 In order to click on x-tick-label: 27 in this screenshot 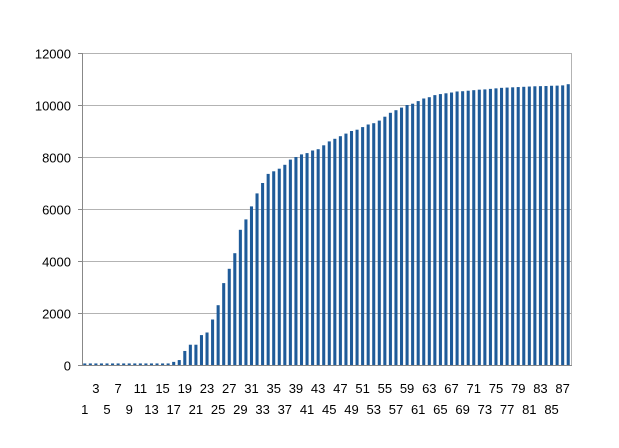, I will do `click(229, 388)`.